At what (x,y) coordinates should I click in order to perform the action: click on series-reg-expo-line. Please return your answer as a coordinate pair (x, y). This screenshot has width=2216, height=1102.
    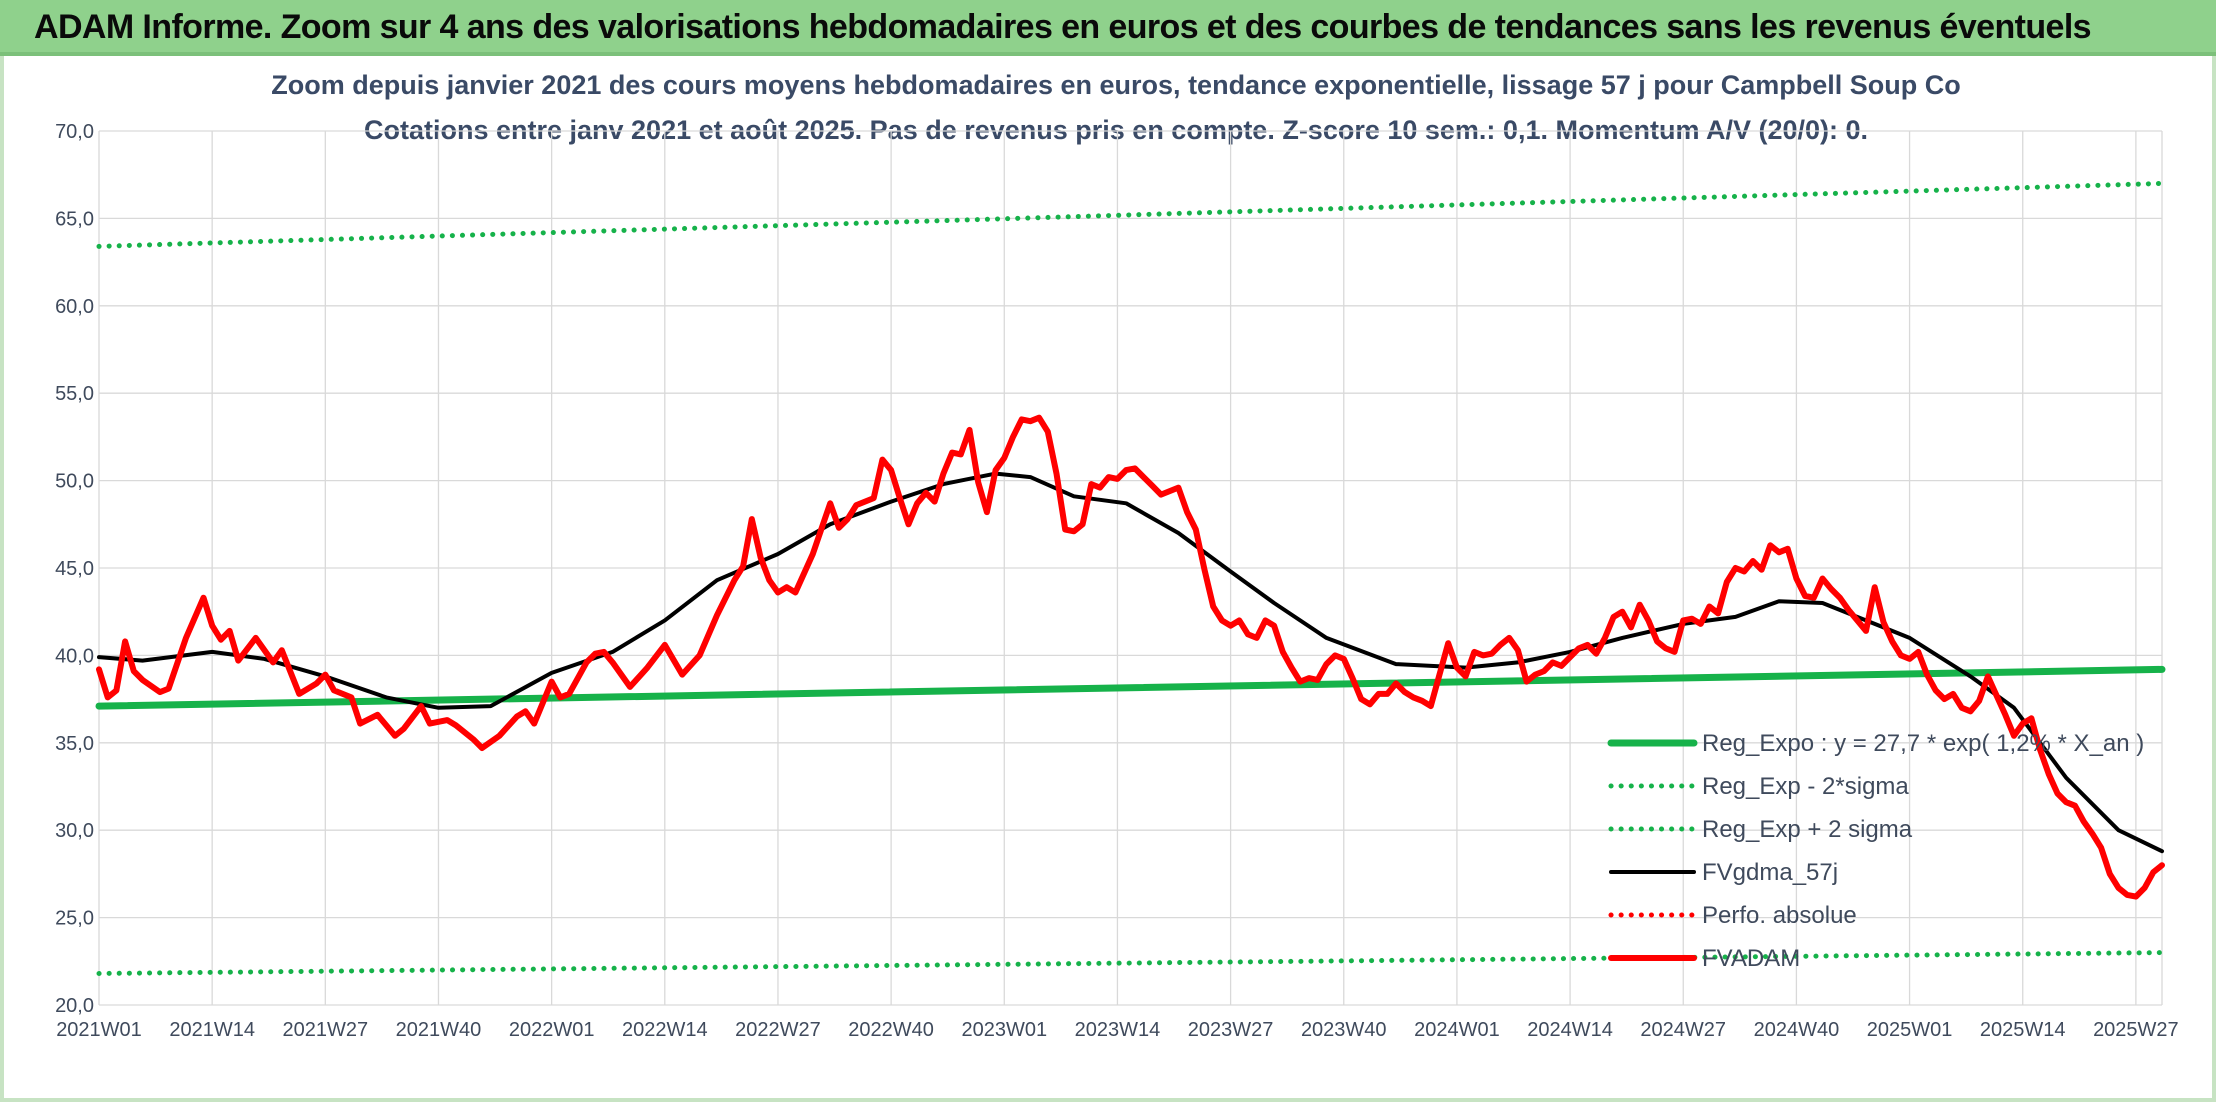
    Looking at the image, I should click on (1130, 687).